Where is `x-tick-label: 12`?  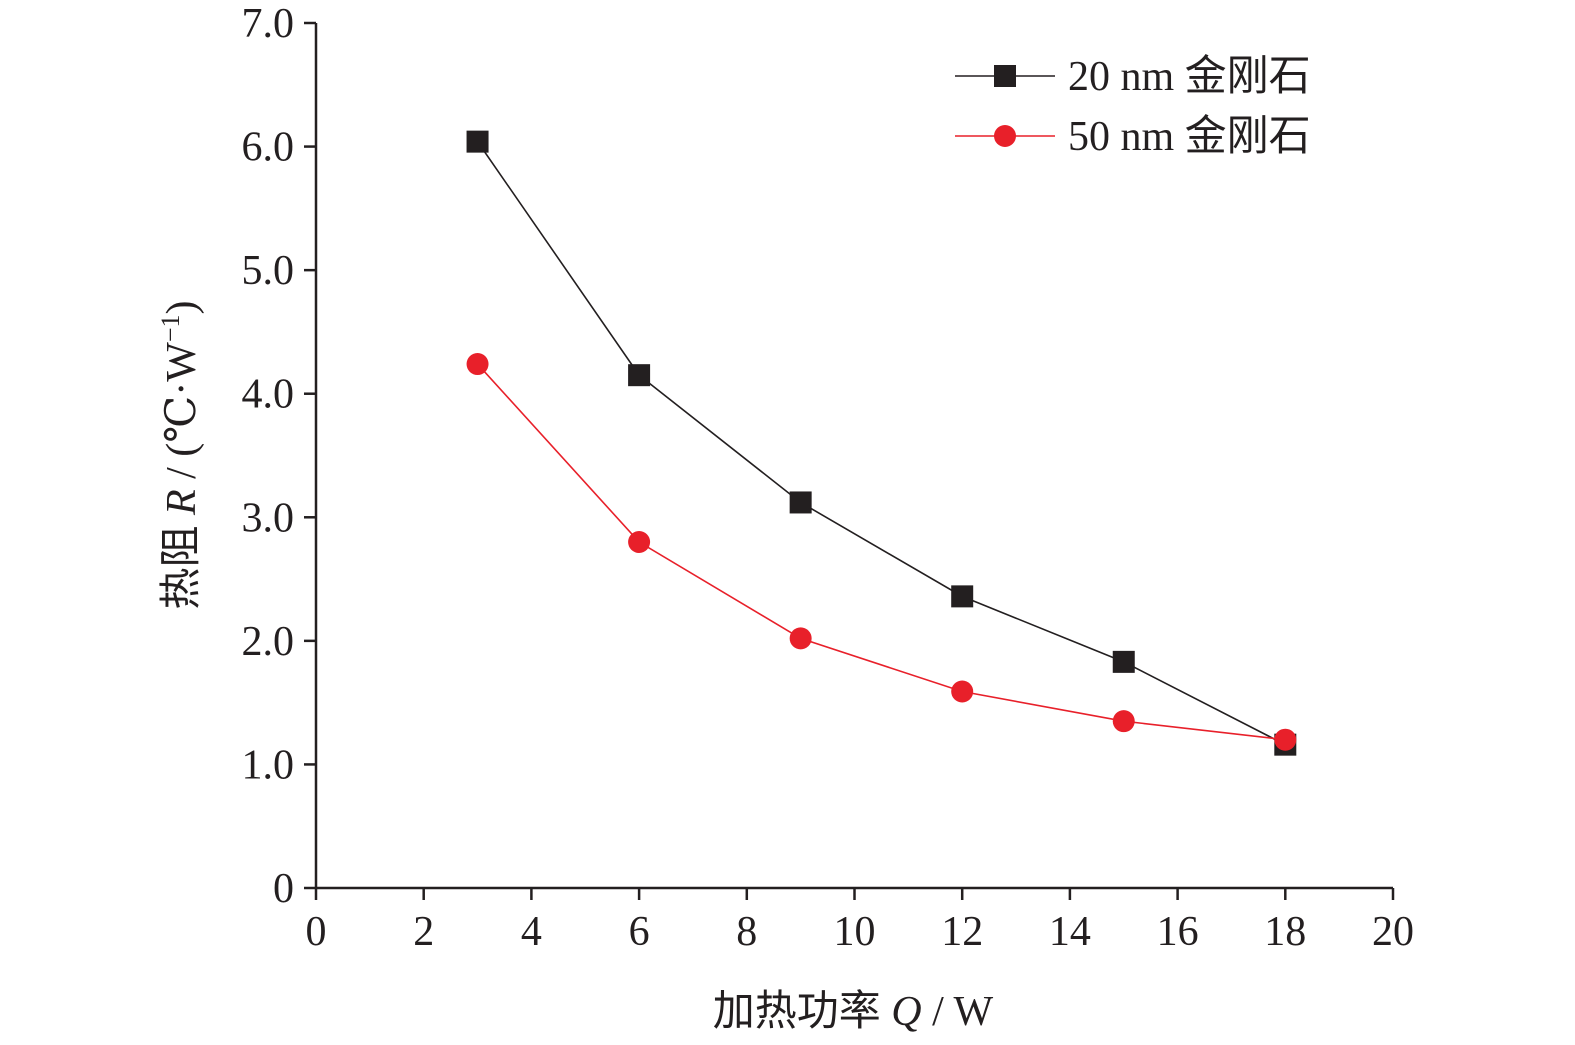 x-tick-label: 12 is located at coordinates (962, 932).